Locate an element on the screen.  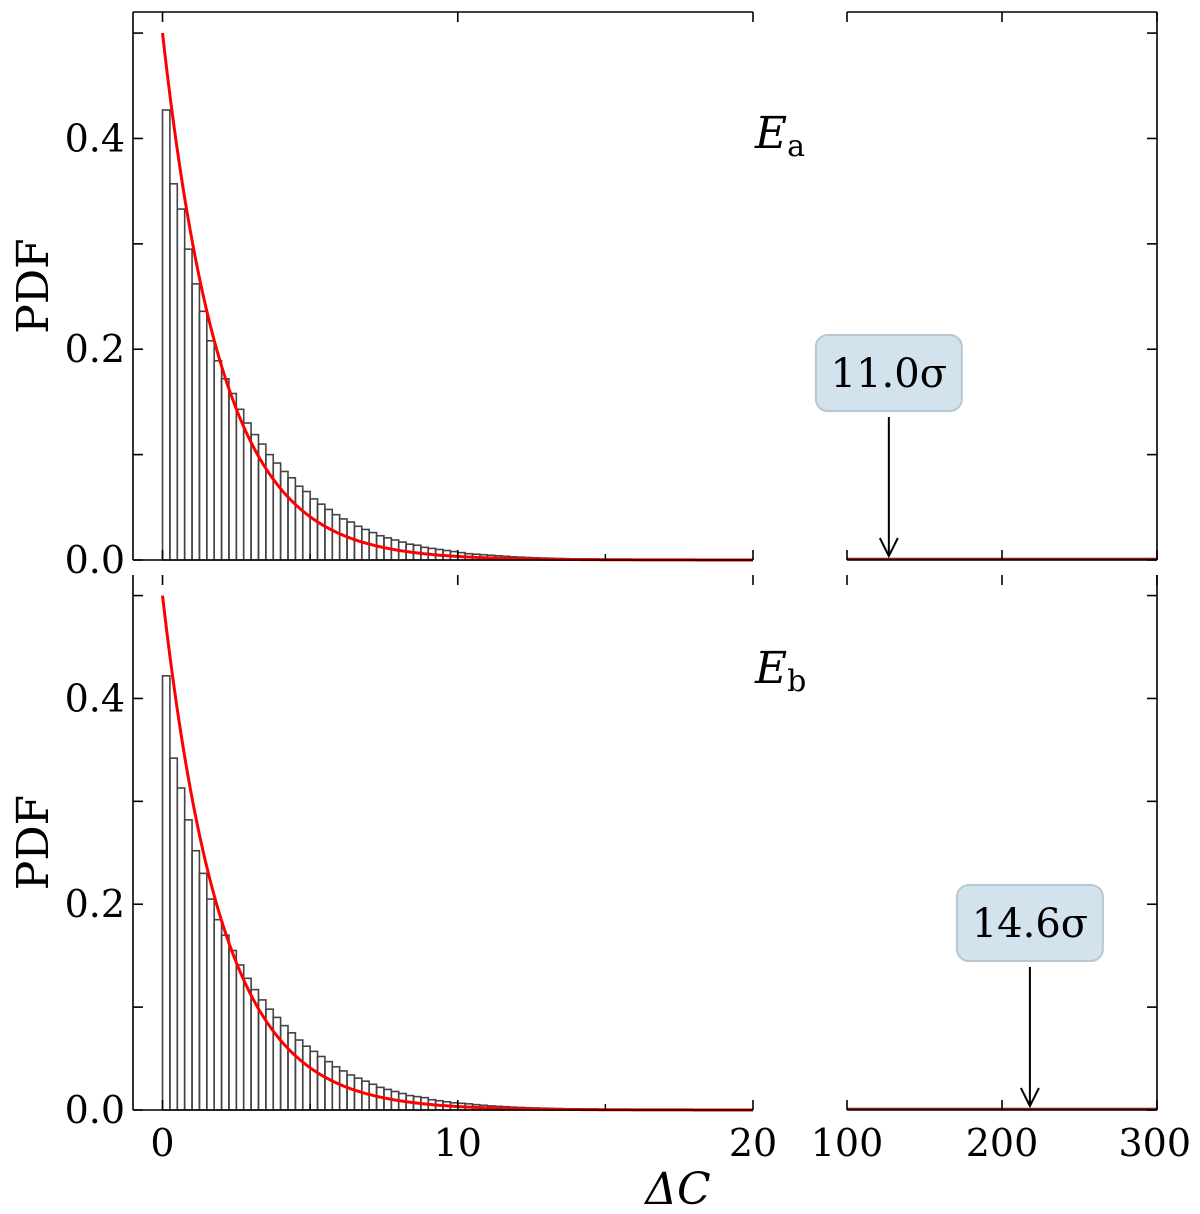
panel-label-subscript: b is located at coordinates (796, 681).